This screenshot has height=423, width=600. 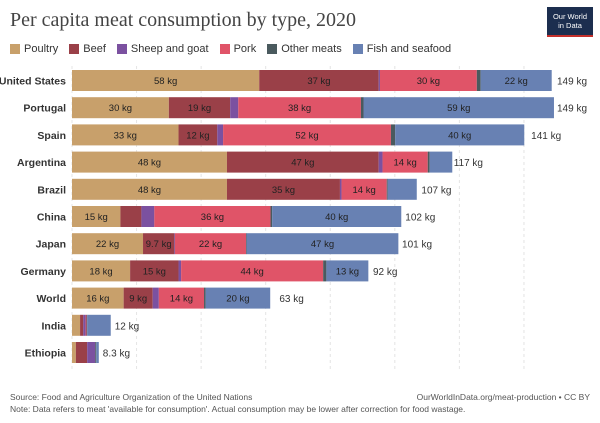 What do you see at coordinates (76, 325) in the screenshot?
I see `bar-segment-india-poultry` at bounding box center [76, 325].